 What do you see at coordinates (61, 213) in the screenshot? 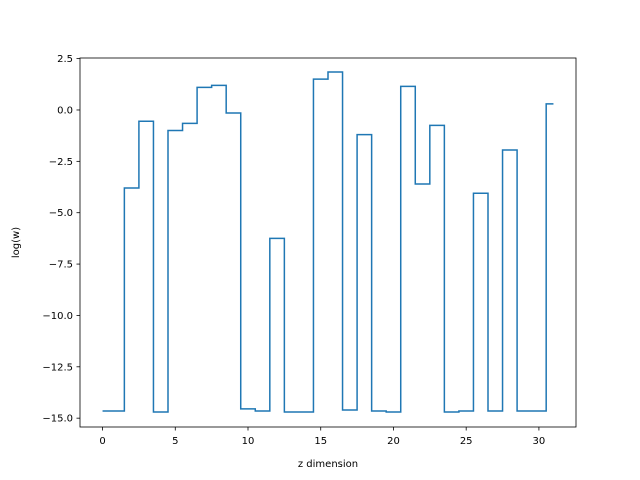
I see `y-tick-label: −5.0` at bounding box center [61, 213].